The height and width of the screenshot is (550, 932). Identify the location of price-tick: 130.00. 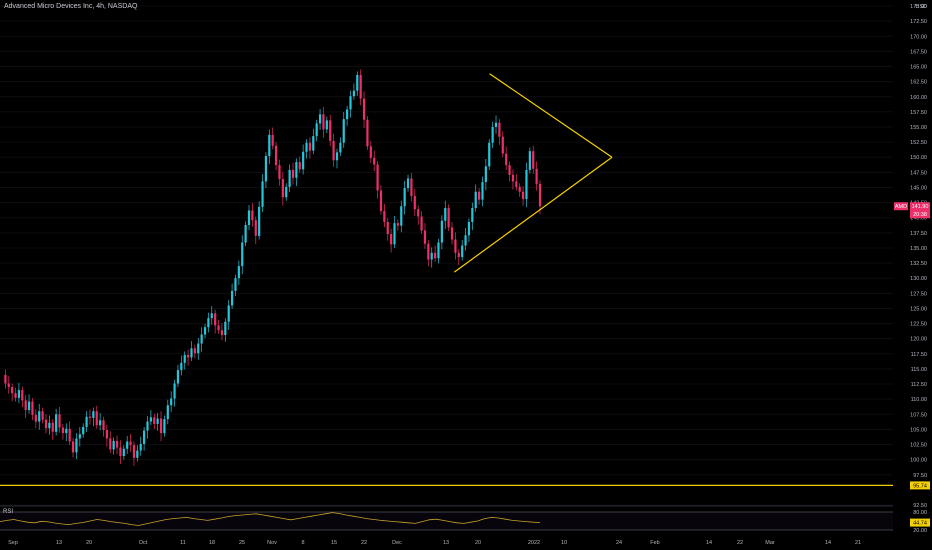
(918, 279).